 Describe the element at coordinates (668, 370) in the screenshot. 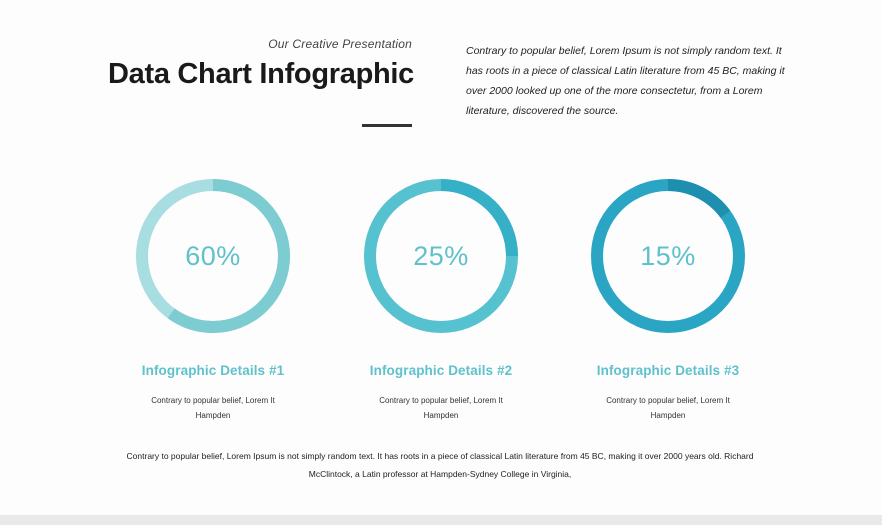

I see `detail-title-3: Infographic Details #3` at that location.